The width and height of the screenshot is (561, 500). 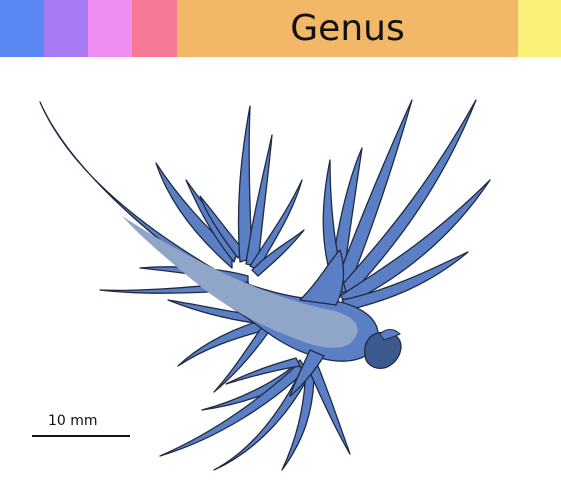 I want to click on rank-title: Genus, so click(x=347, y=28).